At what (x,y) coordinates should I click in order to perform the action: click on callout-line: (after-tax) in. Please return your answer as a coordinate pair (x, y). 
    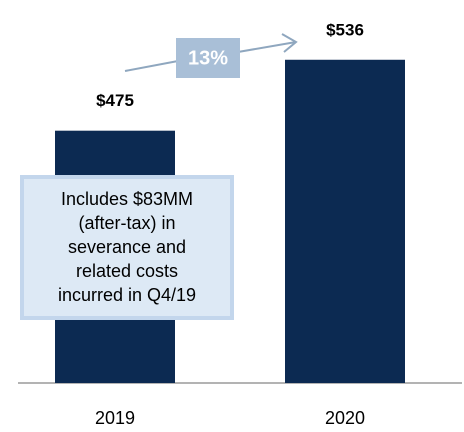
    Looking at the image, I should click on (126, 223).